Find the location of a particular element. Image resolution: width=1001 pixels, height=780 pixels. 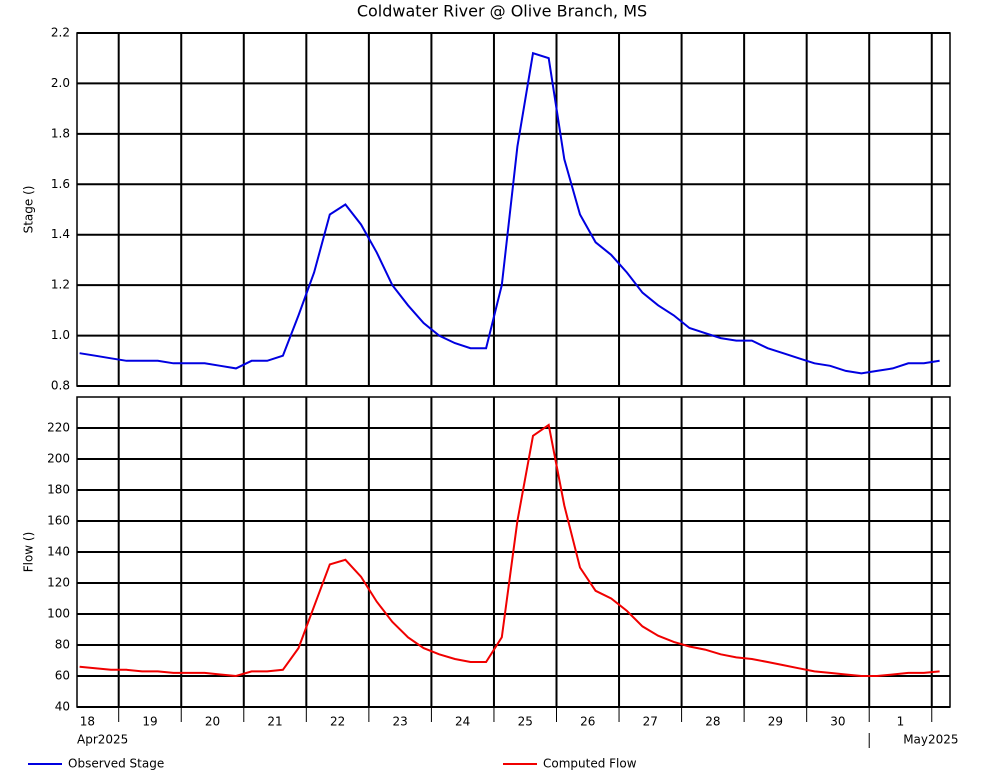

y-tick-label: 160 is located at coordinates (58, 521).